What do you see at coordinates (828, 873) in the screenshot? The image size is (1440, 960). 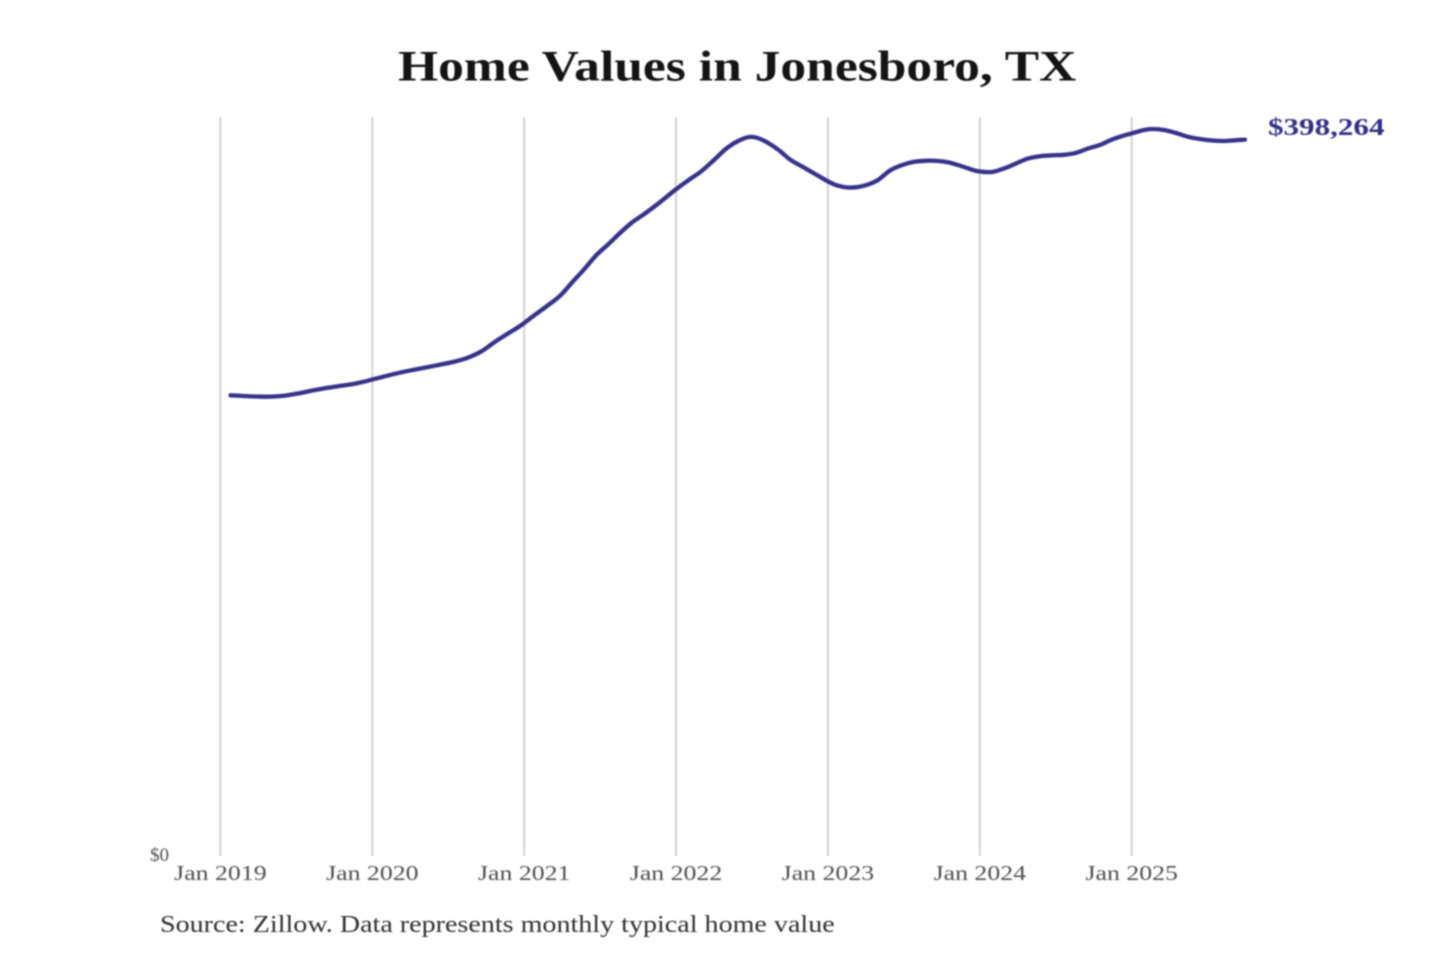 I see `svg-text: Jan 2023` at bounding box center [828, 873].